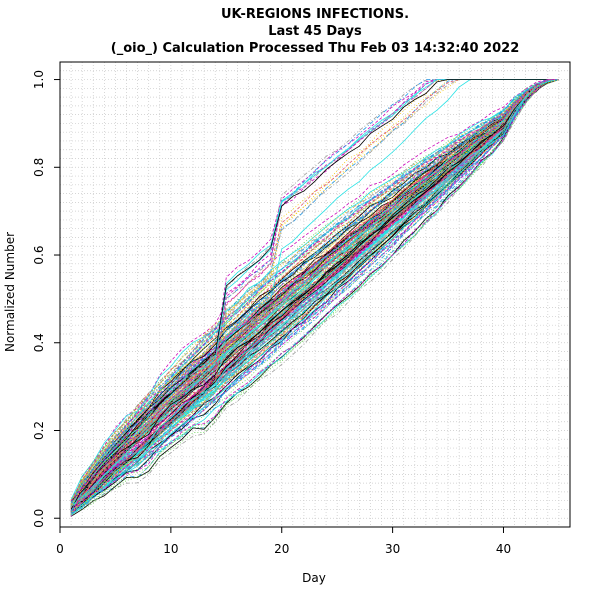 The image size is (600, 600). I want to click on y-tick-label: 0.0, so click(39, 518).